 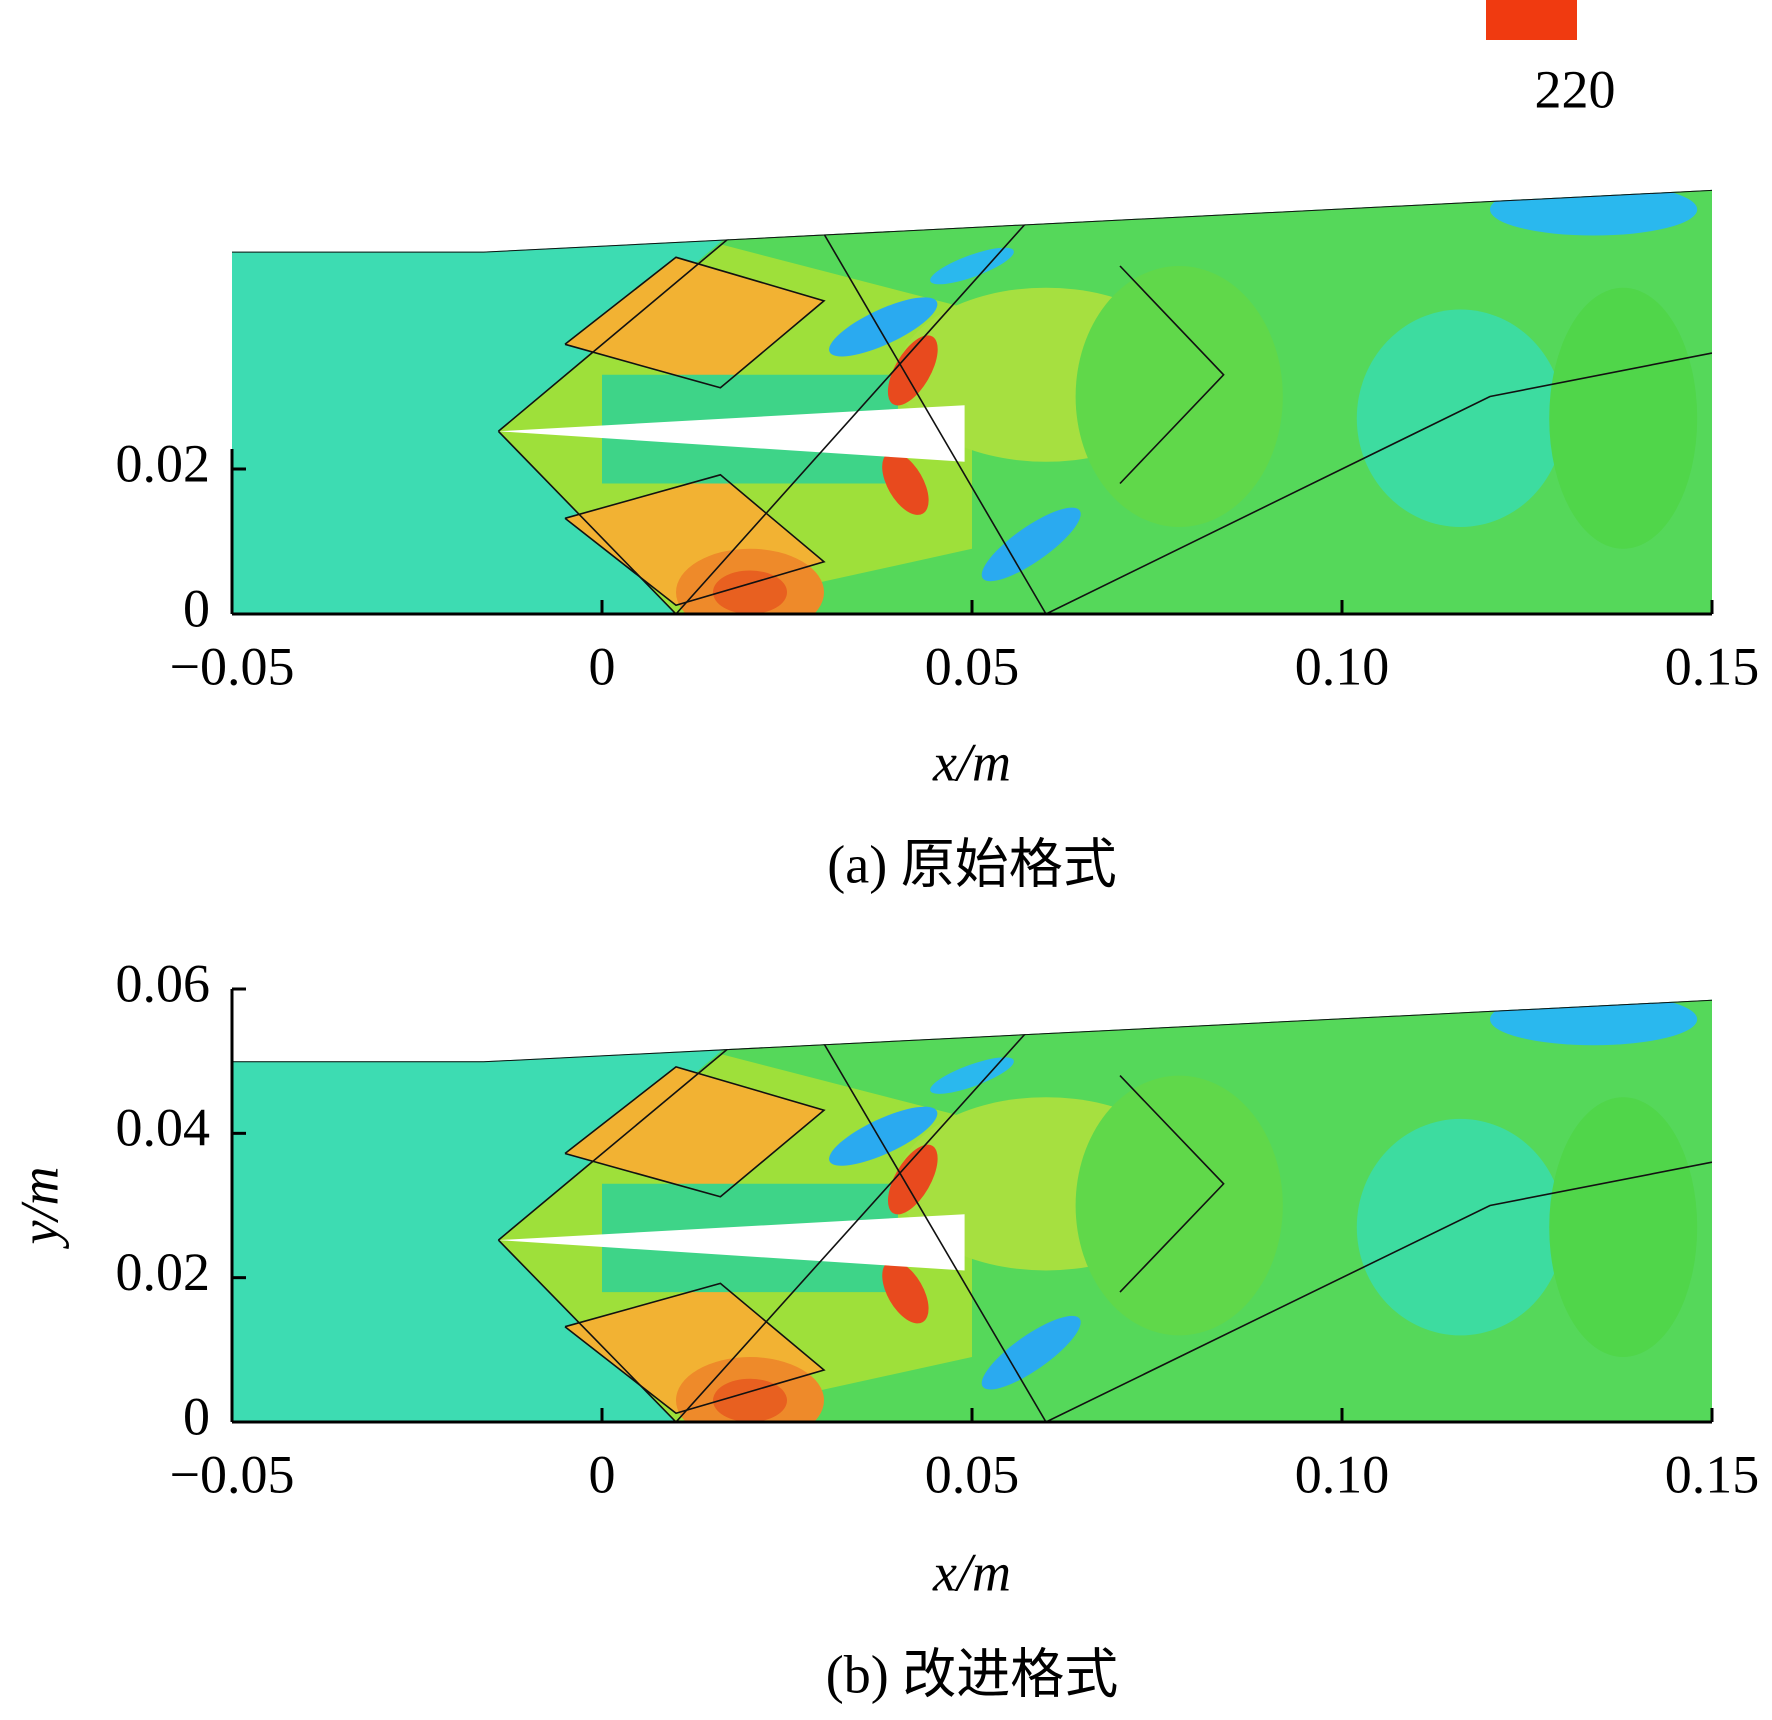 I want to click on caption: (a) 原始格式, so click(x=971, y=864).